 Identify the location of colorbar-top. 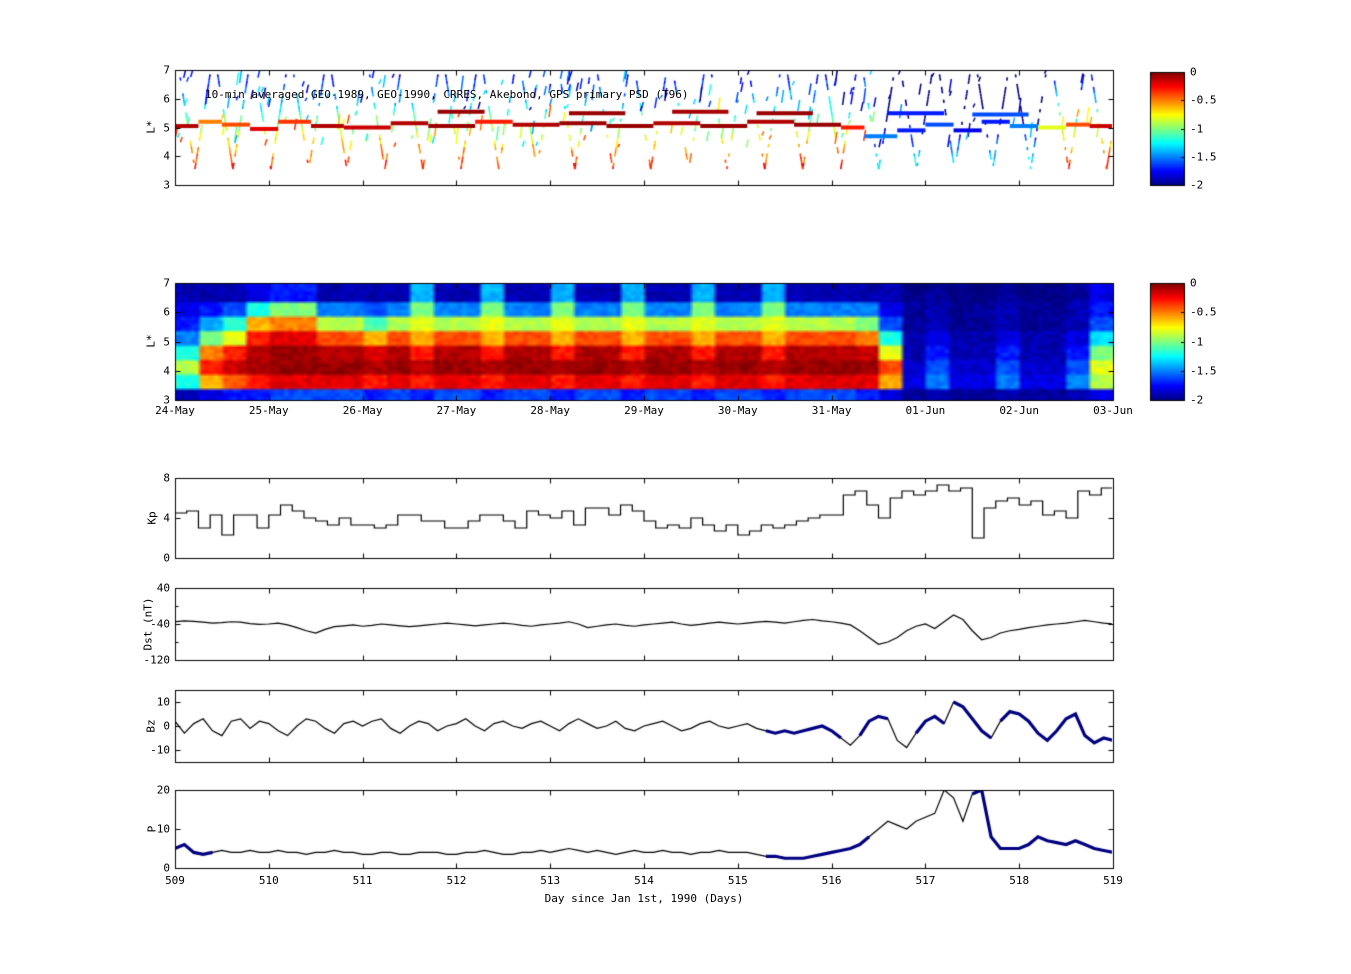
(1167, 128).